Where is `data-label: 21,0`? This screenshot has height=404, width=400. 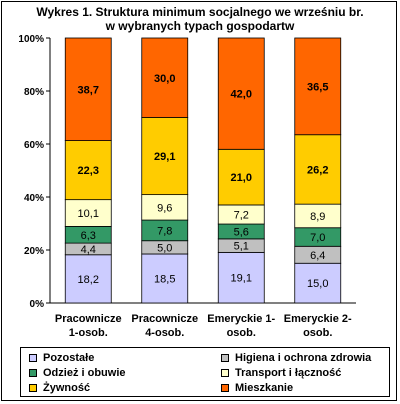 data-label: 21,0 is located at coordinates (241, 178).